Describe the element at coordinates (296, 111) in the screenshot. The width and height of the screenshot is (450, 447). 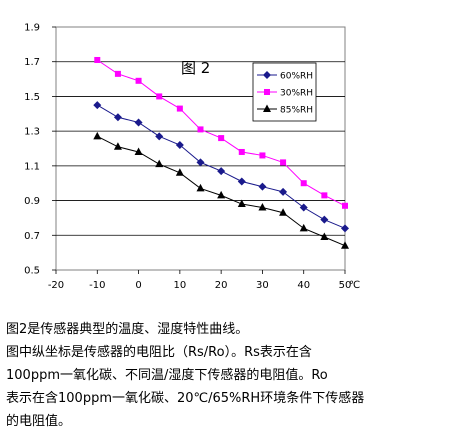
I see `legend-label: 85%RH` at that location.